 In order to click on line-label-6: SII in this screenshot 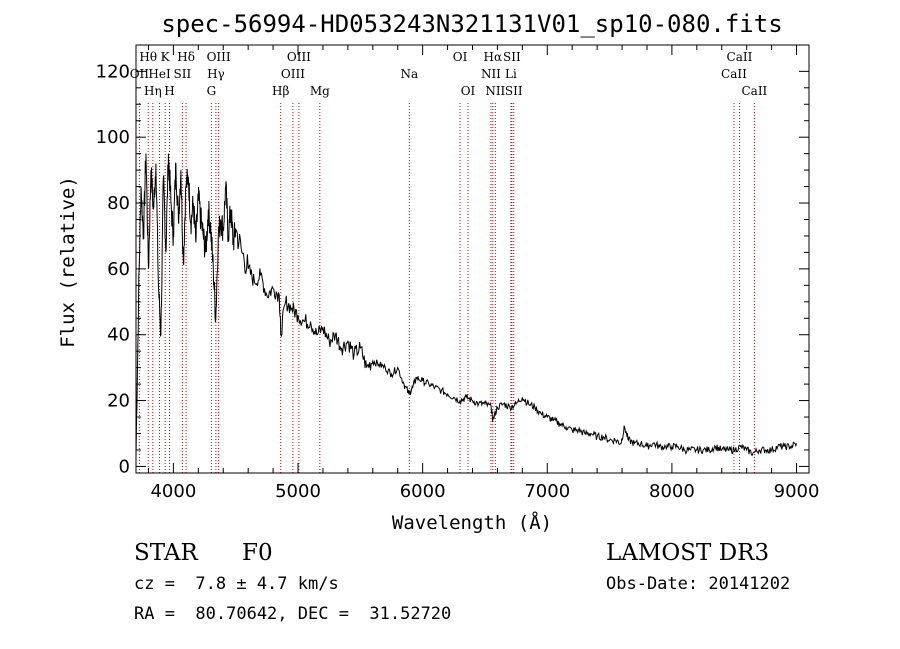, I will do `click(183, 74)`.